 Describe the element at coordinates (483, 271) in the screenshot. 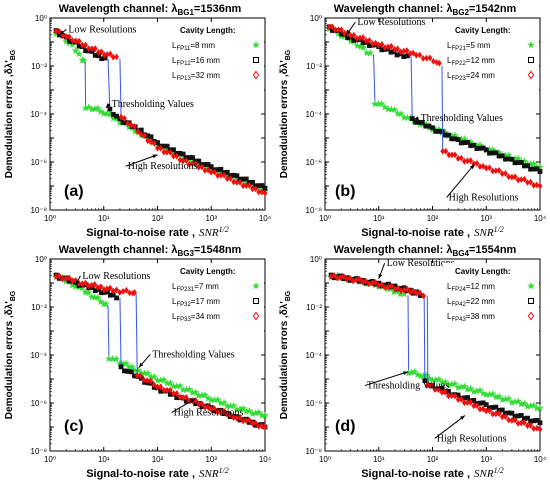

I see `legend-title: Cavity Length:` at that location.